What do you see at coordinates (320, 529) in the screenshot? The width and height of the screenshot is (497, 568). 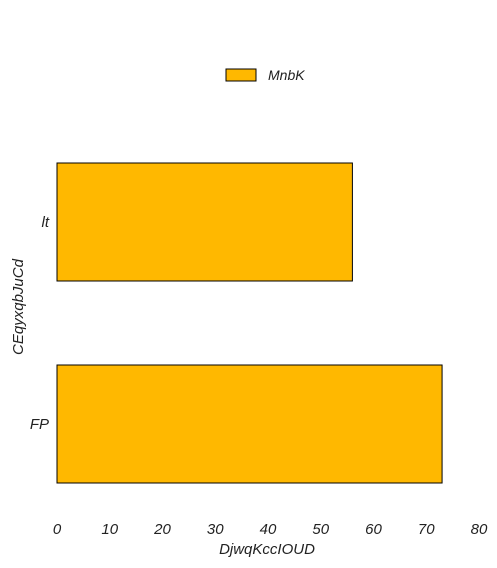 I see `x-tick-label-50: 50` at bounding box center [320, 529].